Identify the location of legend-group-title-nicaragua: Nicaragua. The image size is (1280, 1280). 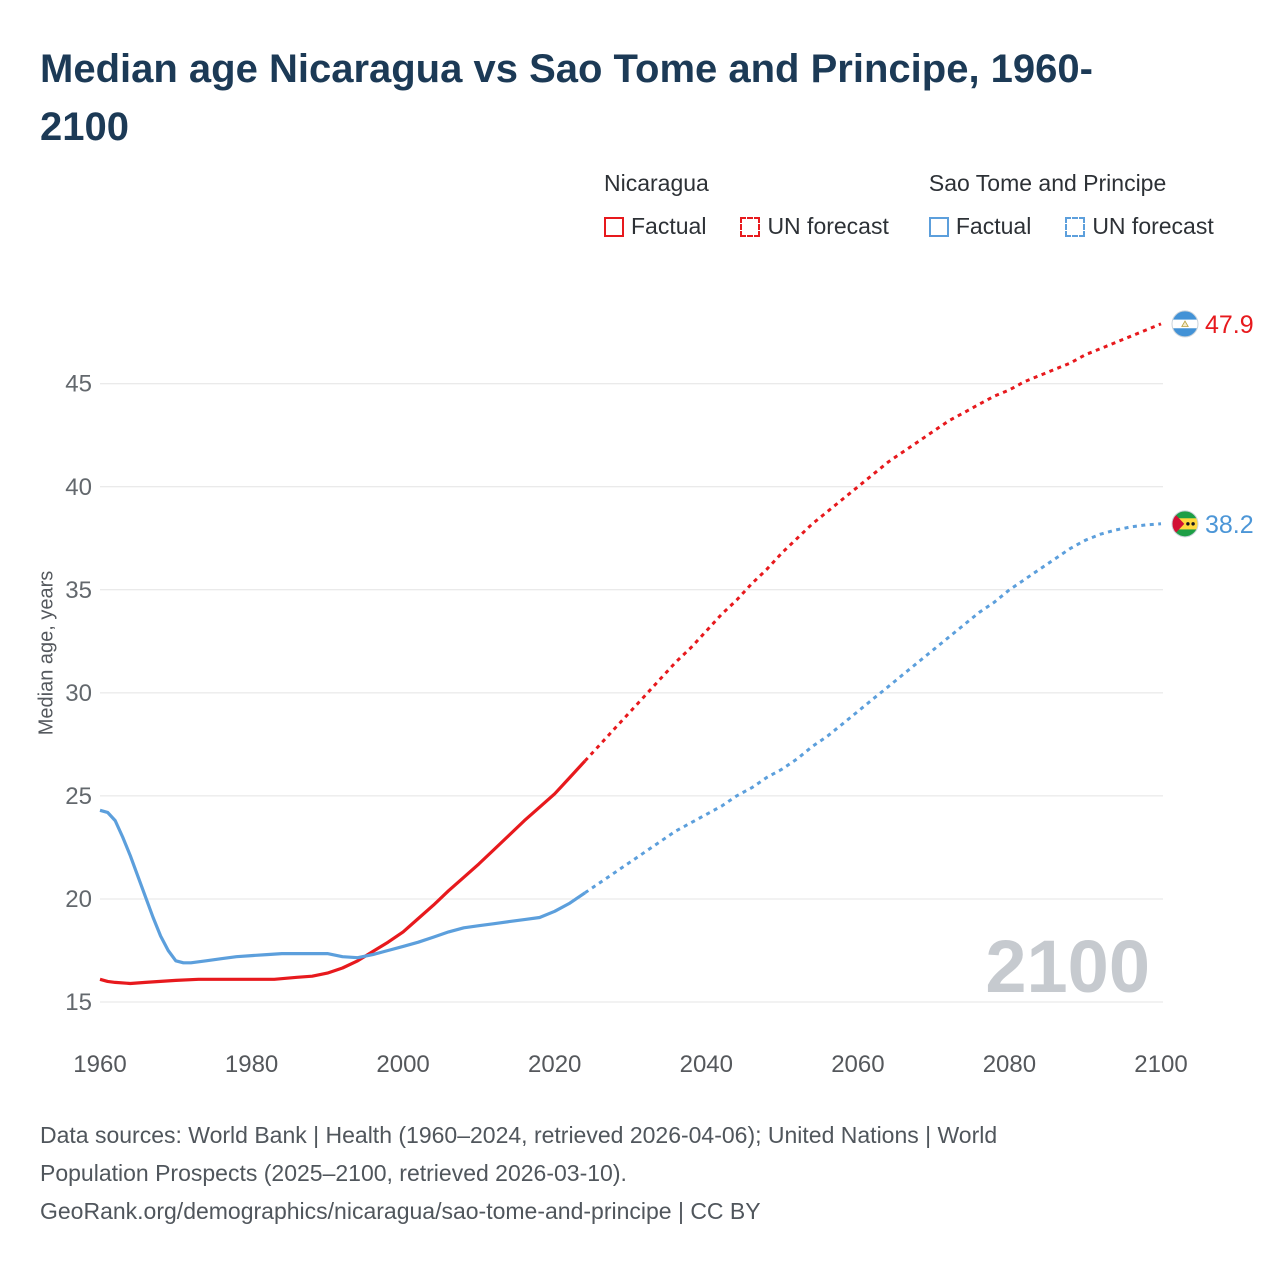
(656, 183).